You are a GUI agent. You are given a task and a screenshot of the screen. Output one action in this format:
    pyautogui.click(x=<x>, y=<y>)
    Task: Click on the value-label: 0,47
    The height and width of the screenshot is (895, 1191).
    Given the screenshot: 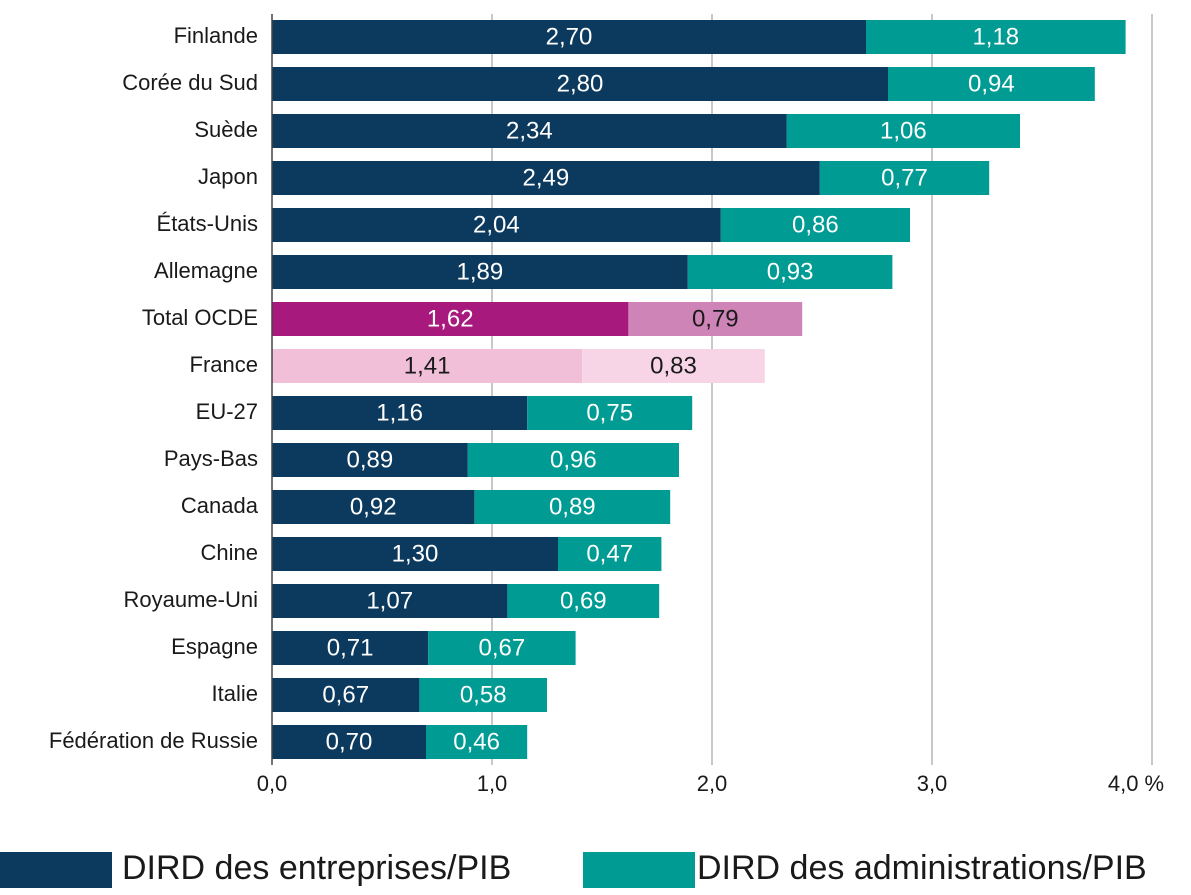 What is the action you would take?
    pyautogui.click(x=609, y=553)
    